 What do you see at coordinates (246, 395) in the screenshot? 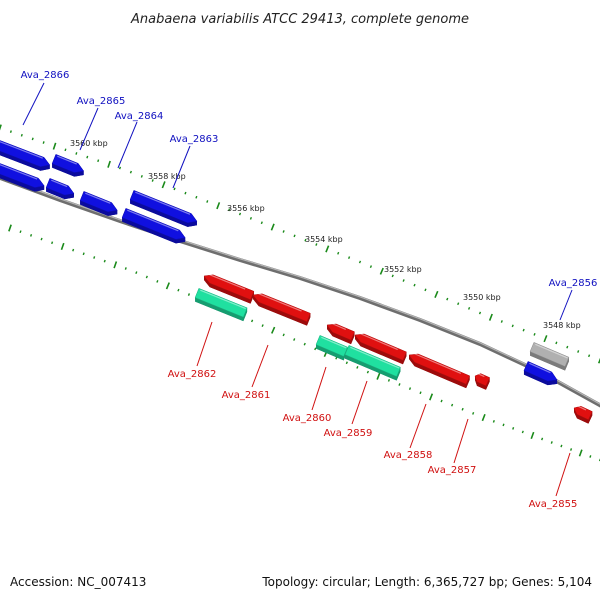
I see `gene-label-ava-2861: Ava_2861` at bounding box center [246, 395].